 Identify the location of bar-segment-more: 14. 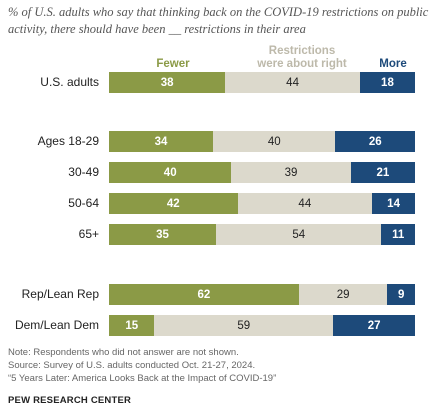
(393, 203).